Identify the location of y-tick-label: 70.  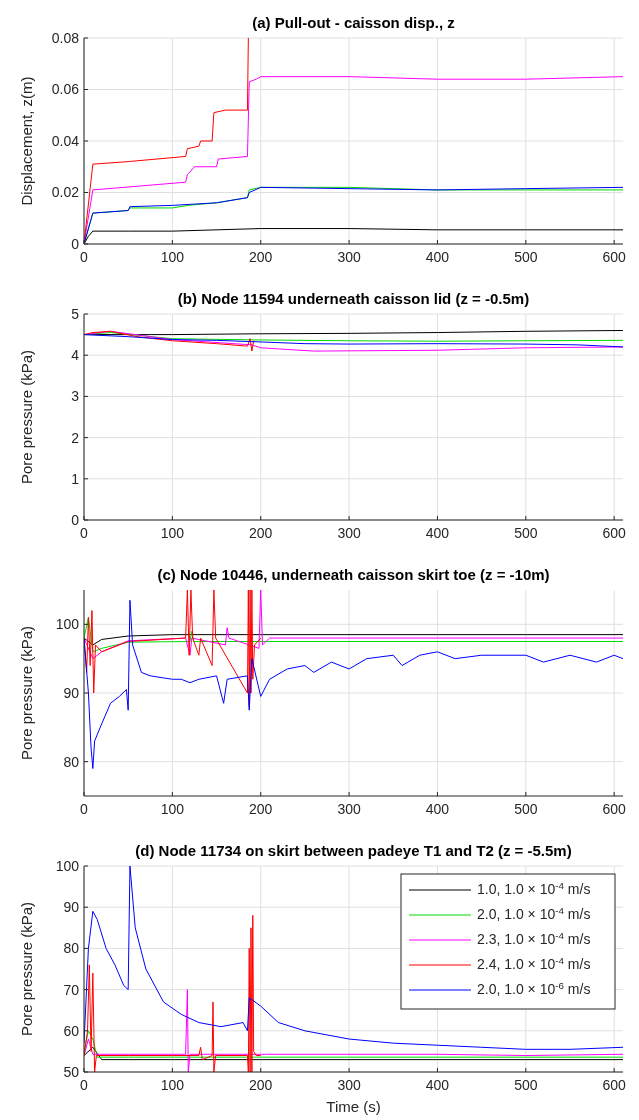
(71, 989).